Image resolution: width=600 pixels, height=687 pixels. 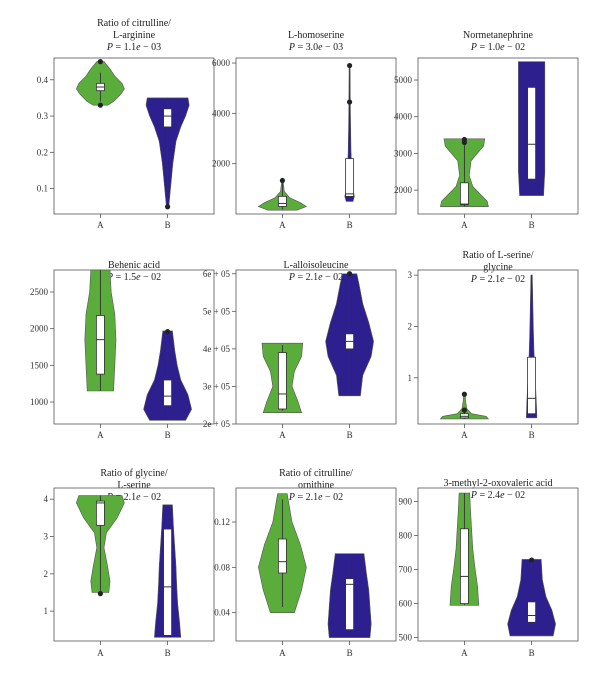 I want to click on chart-title-line: L-serine, so click(x=134, y=485).